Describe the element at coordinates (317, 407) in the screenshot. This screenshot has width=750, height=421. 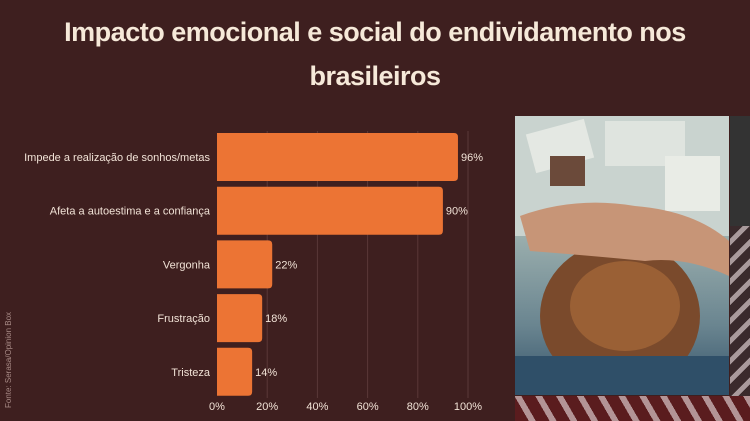
I see `x-tick-label: 40%` at that location.